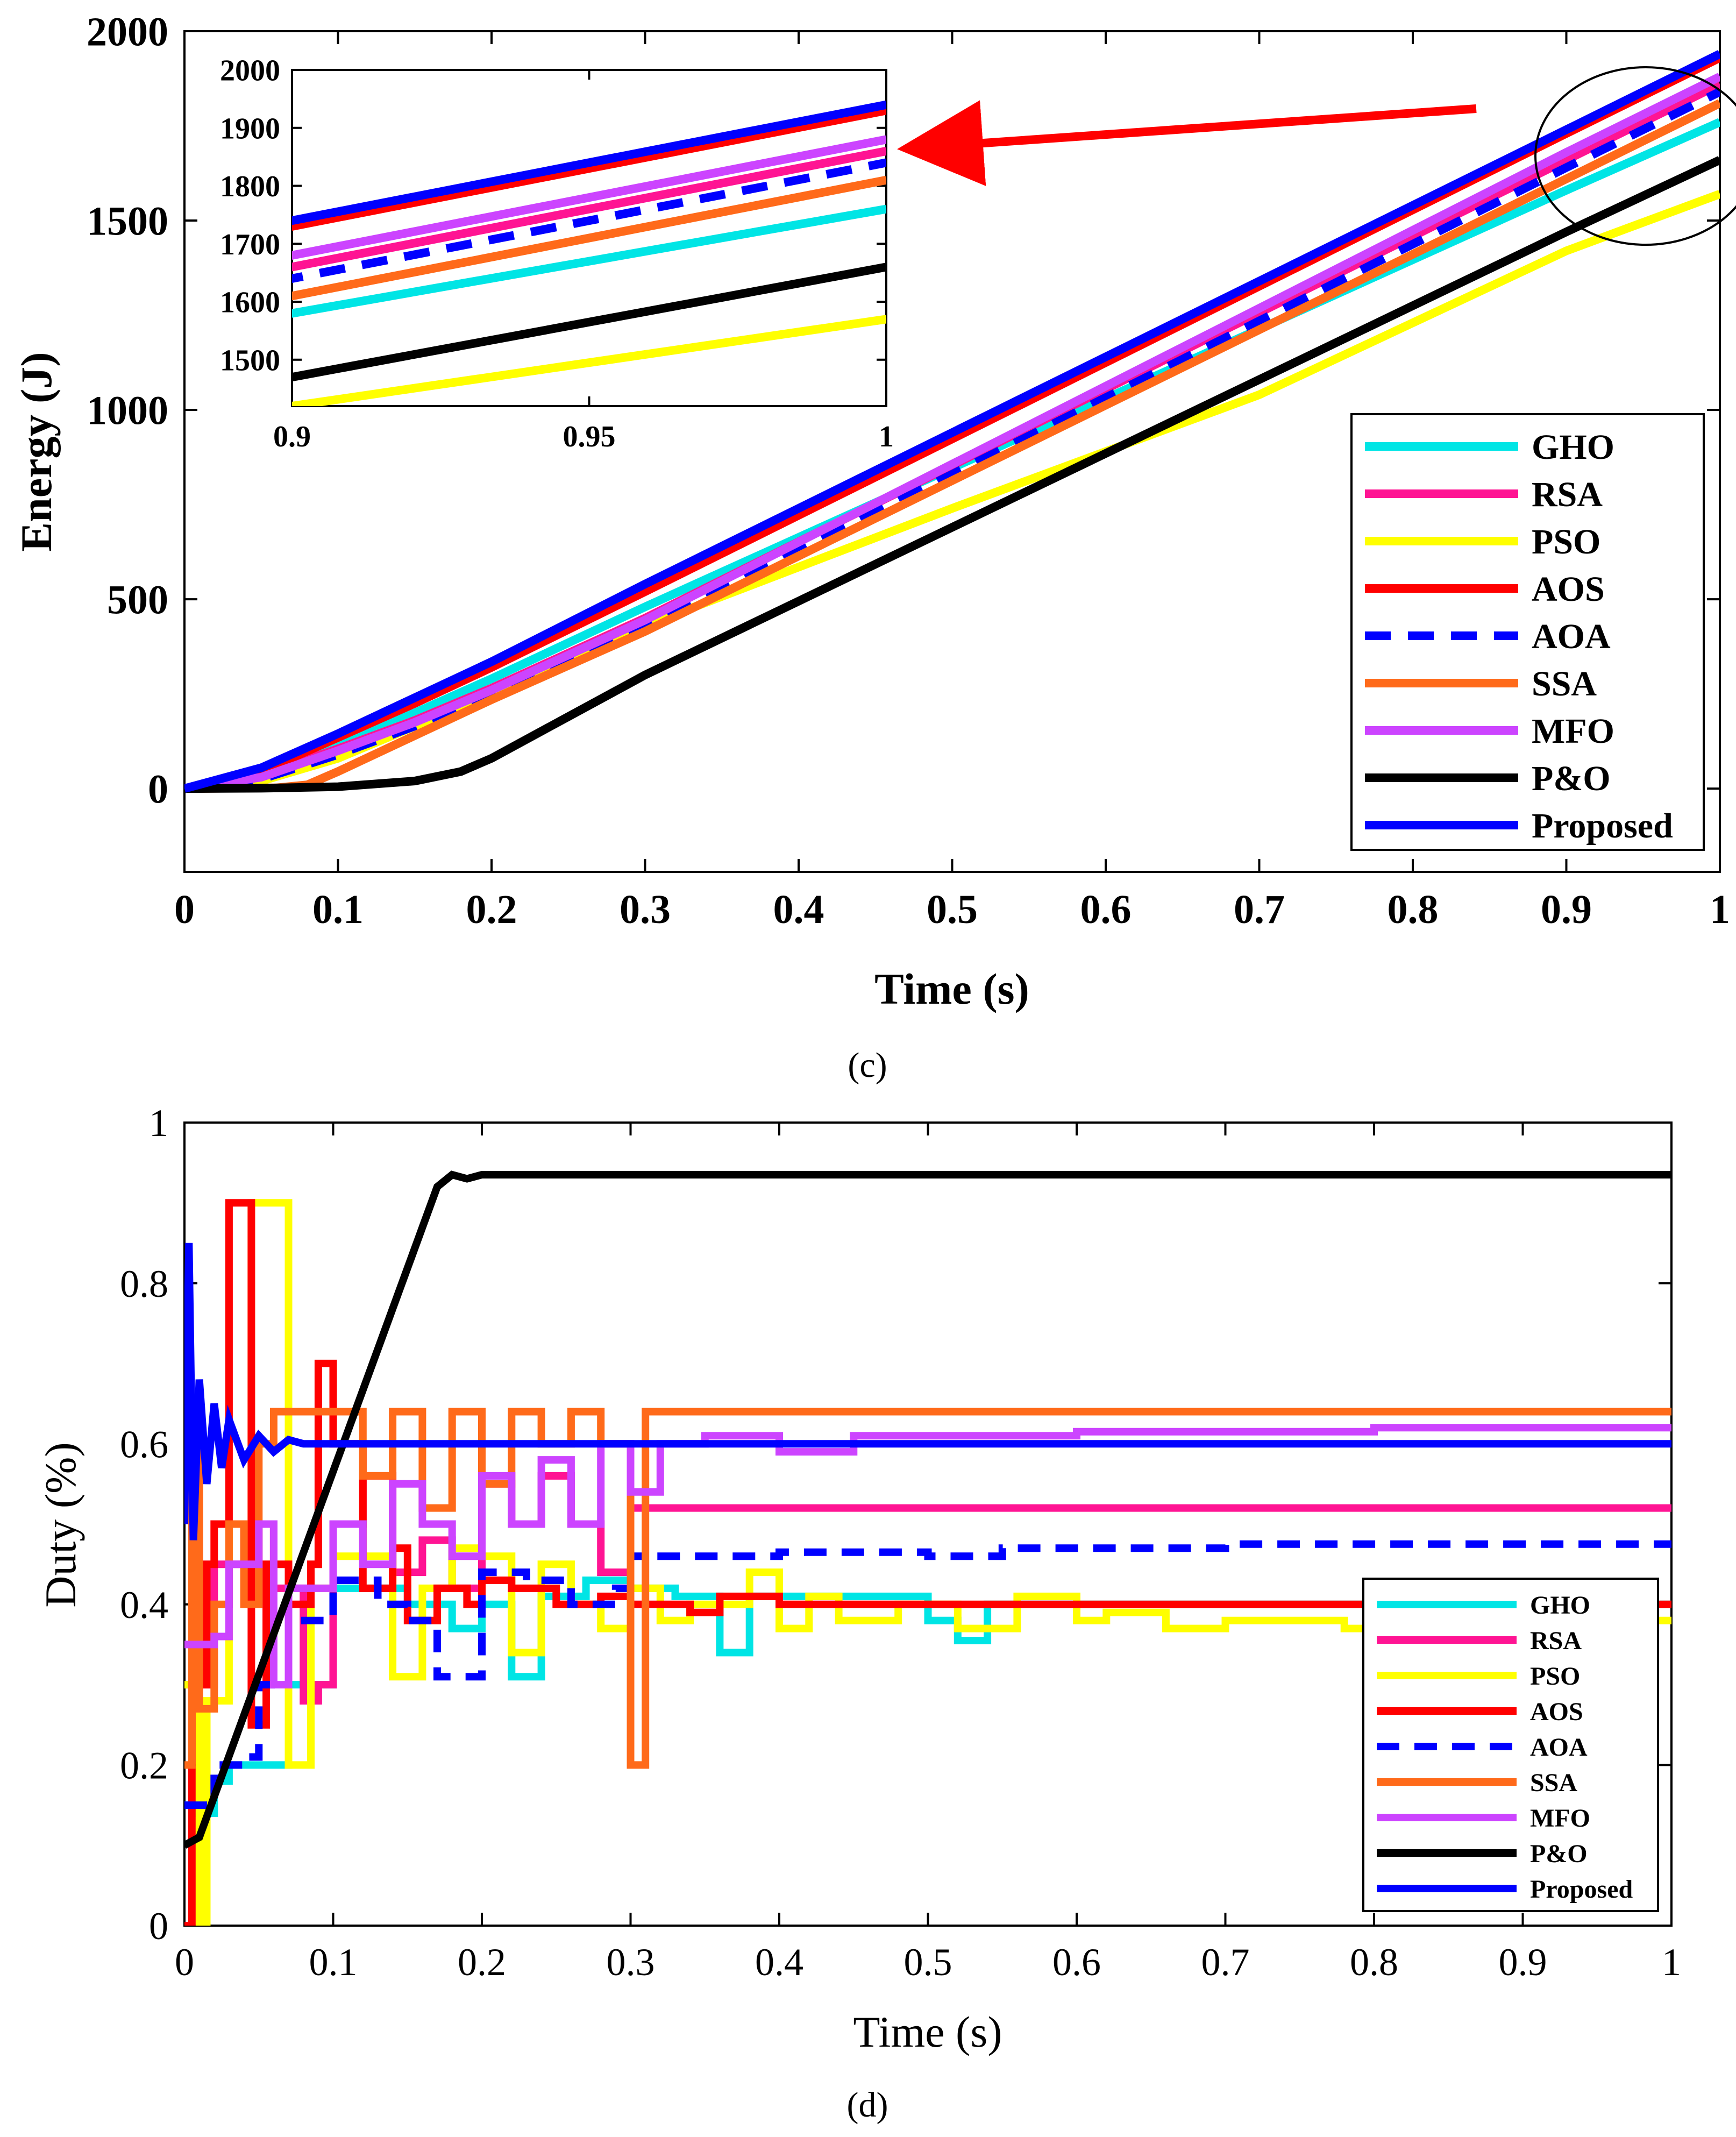  Describe the element at coordinates (1572, 778) in the screenshot. I see `energy-legend-label-pando: P&O` at that location.